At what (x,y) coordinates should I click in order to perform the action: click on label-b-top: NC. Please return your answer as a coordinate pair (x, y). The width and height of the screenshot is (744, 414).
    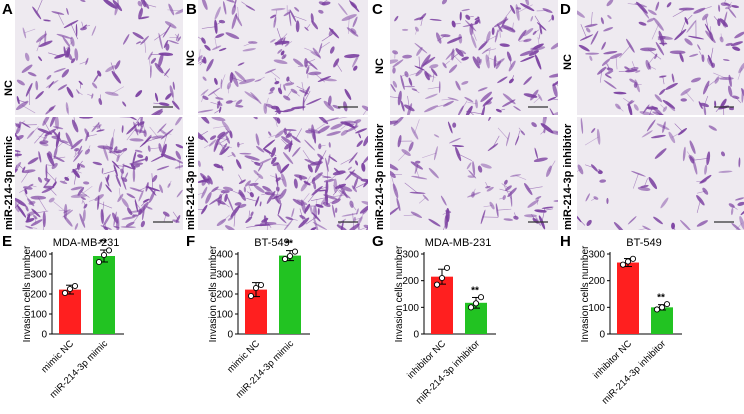
    Looking at the image, I should click on (191, 58).